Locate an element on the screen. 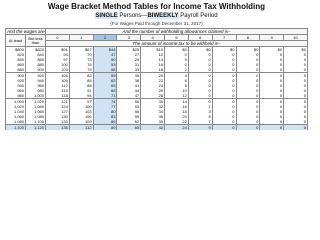 The height and width of the screenshot is (240, 320). col-but-less: But less than is located at coordinates (35, 40).